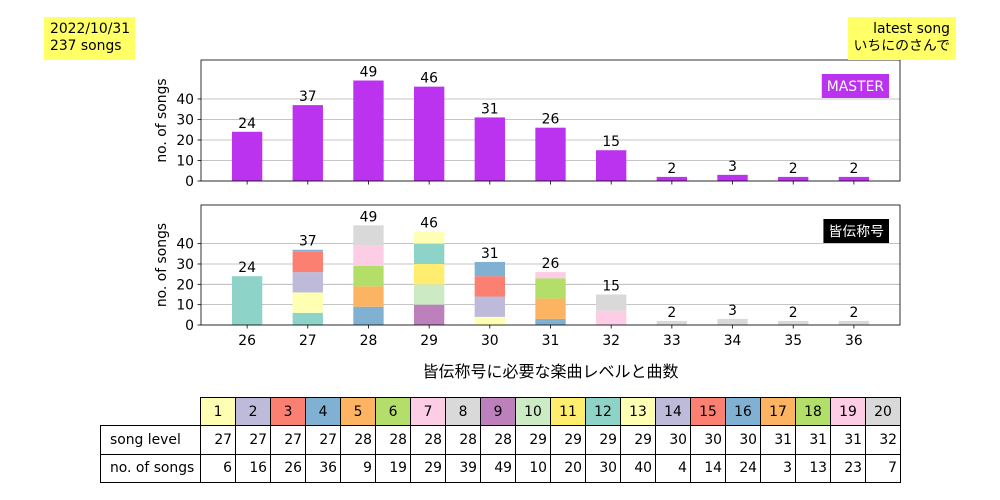  Describe the element at coordinates (358, 411) in the screenshot. I see `title-header-cell: 5` at that location.